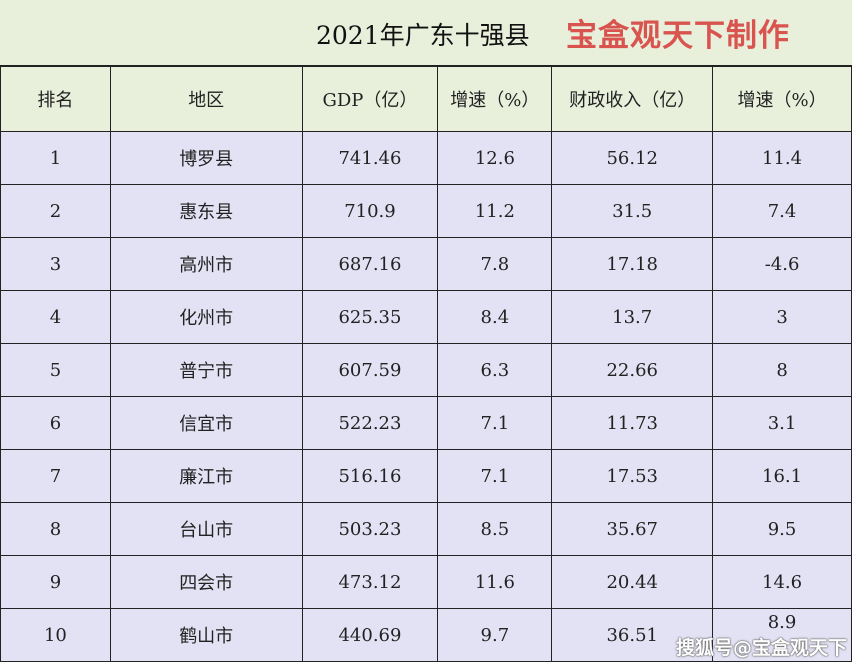 Image resolution: width=852 pixels, height=662 pixels. I want to click on table-cell: 9, so click(55, 582).